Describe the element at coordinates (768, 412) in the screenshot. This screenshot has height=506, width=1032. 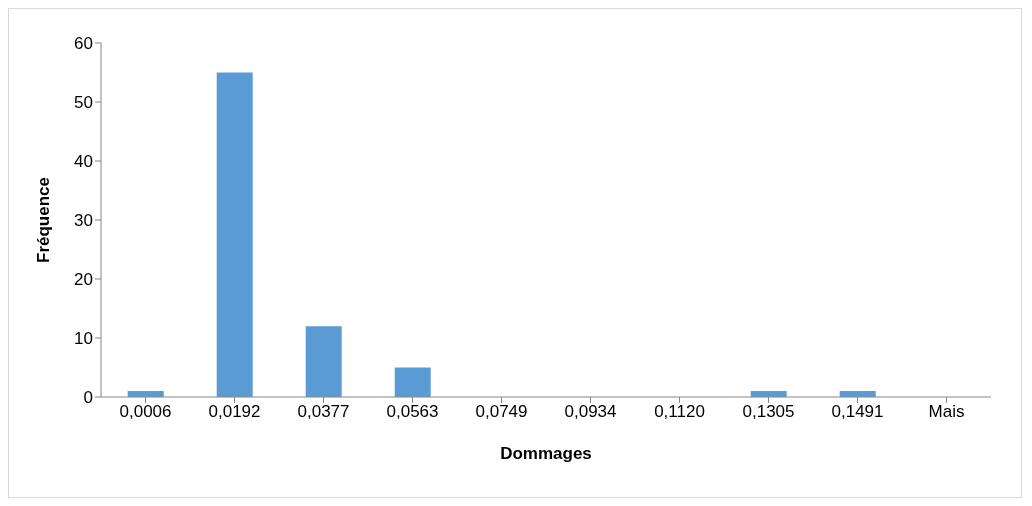
I see `x-tick-label: 0,1305` at that location.